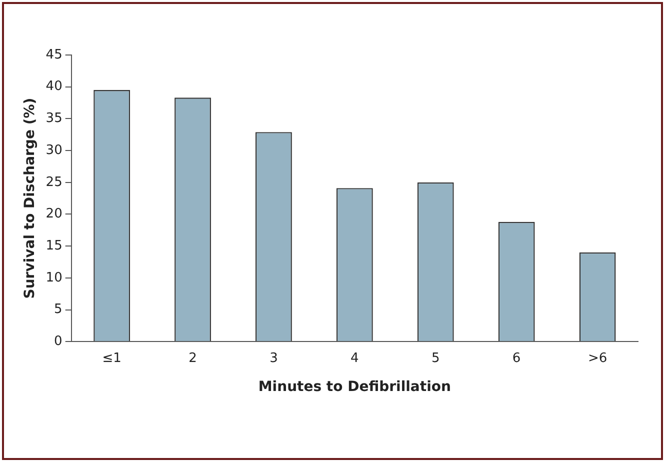 The height and width of the screenshot is (462, 665). I want to click on y-axis-title: Survival to Discharge (%), so click(30, 198).